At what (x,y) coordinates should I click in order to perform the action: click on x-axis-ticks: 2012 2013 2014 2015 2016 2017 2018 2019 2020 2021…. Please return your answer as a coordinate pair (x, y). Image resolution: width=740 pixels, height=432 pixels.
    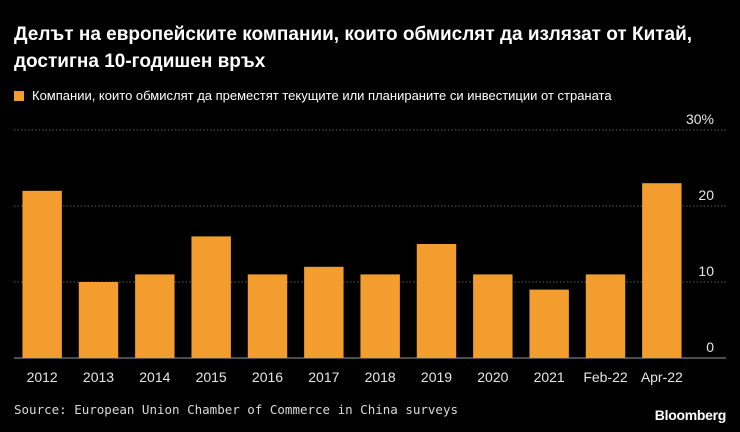
    Looking at the image, I should click on (355, 377).